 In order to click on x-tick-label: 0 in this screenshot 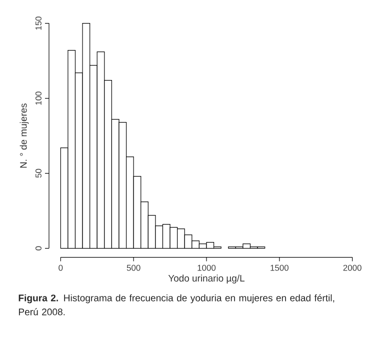, I will do `click(60, 267)`.